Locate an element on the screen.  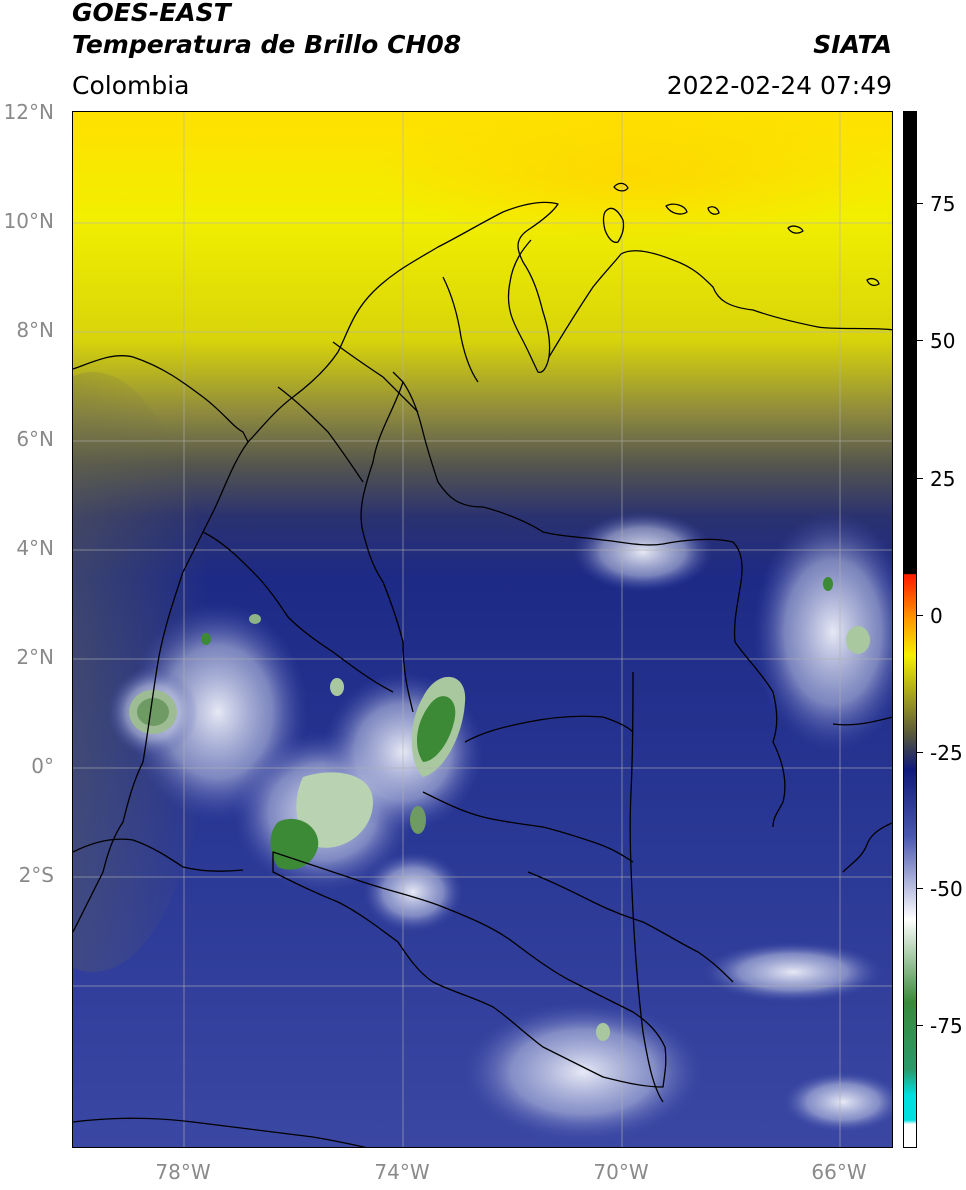
lat-label-6n: 6°N is located at coordinates (35, 439).